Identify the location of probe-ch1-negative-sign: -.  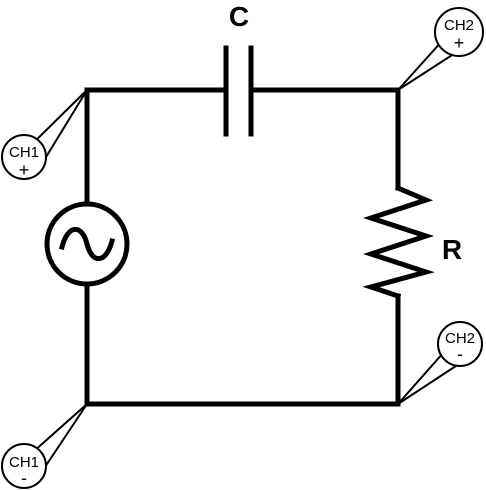
(24, 478).